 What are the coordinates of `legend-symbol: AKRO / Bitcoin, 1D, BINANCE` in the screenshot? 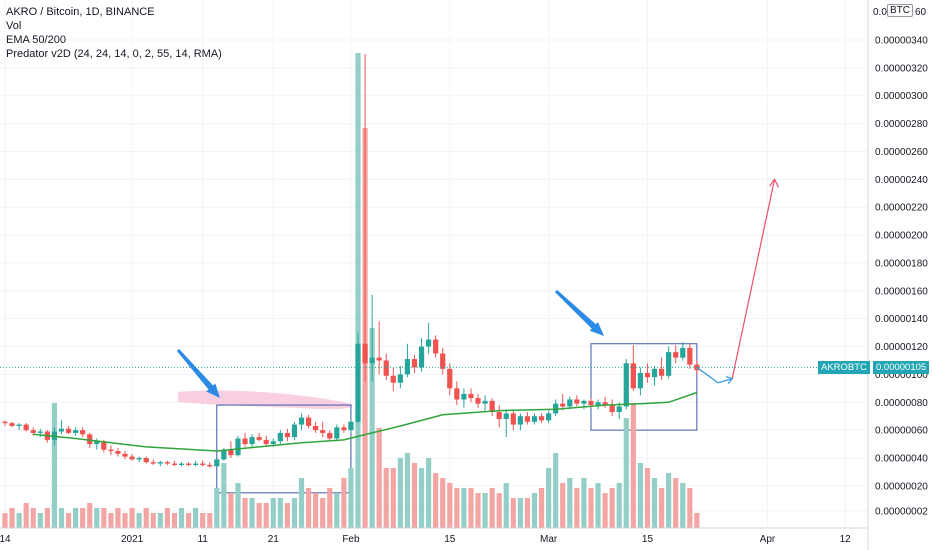 It's located at (80, 12).